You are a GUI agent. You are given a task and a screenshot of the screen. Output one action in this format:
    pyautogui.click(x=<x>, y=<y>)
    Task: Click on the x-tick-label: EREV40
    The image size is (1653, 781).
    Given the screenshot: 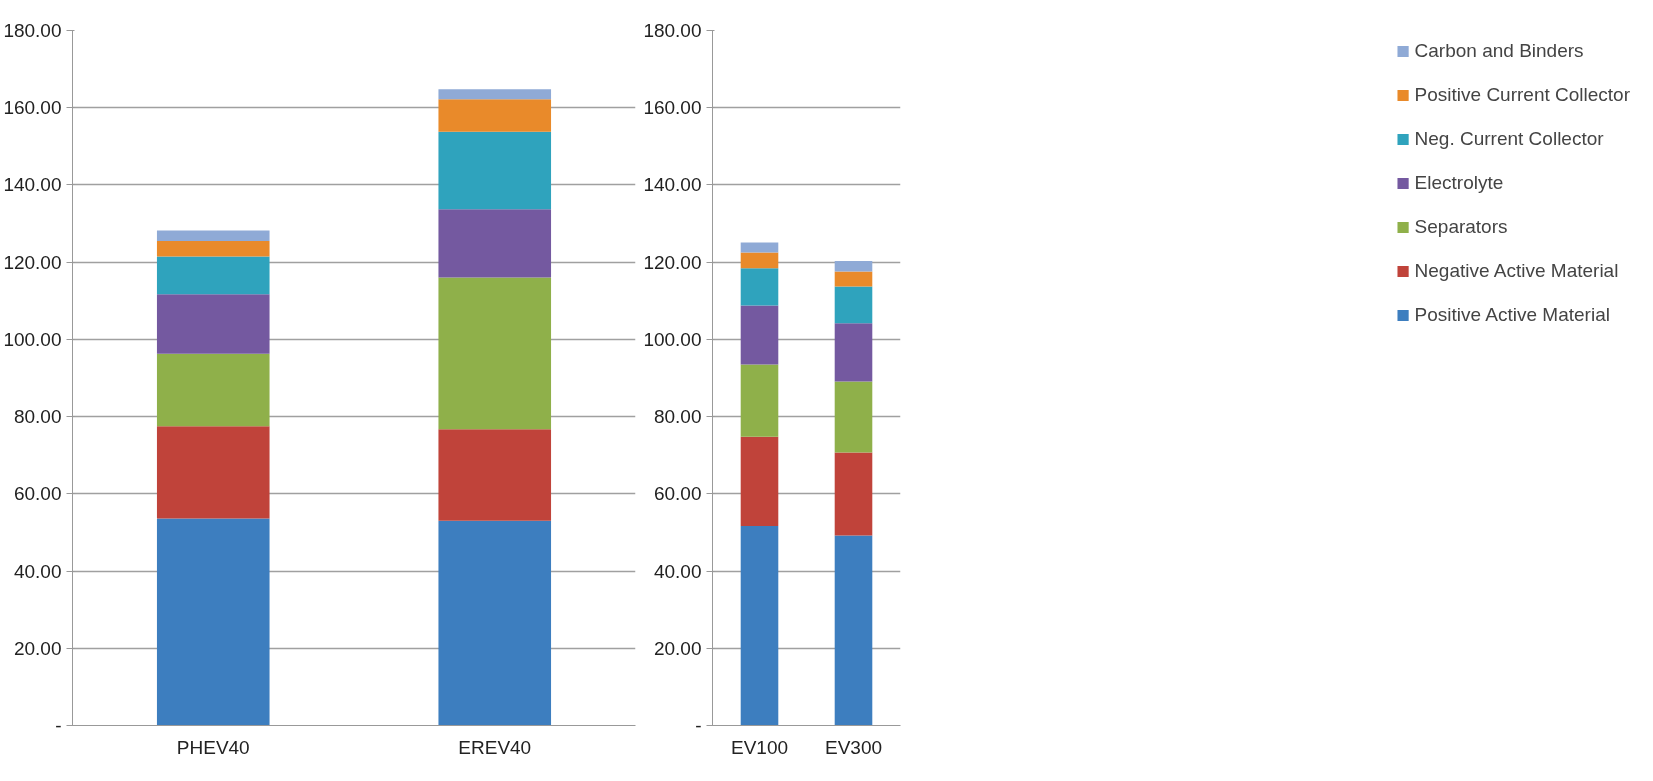 What is the action you would take?
    pyautogui.click(x=495, y=747)
    